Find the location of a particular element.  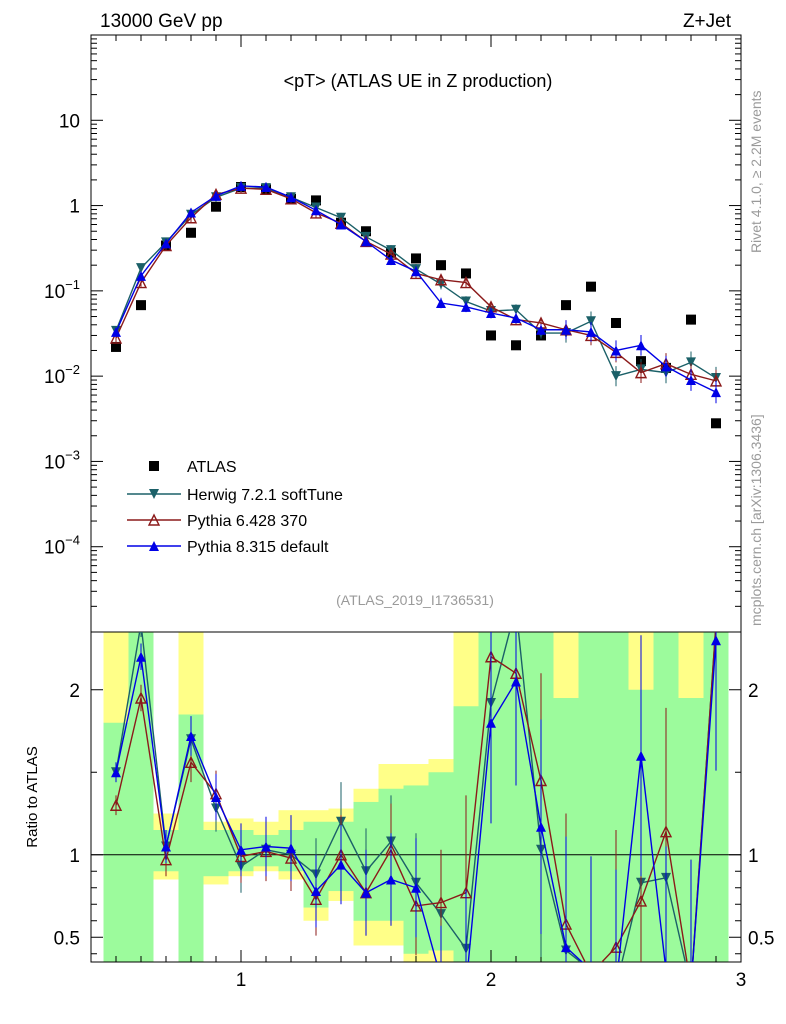

ratio-y-tick-label-right: 0.5 is located at coordinates (761, 938).